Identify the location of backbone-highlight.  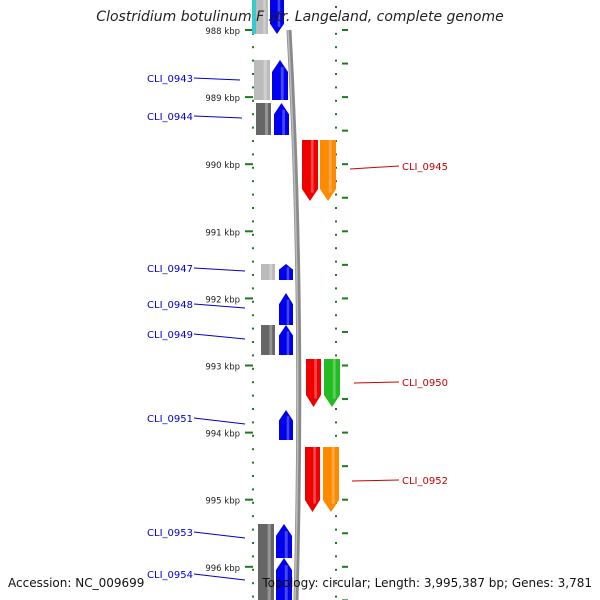
(293, 314).